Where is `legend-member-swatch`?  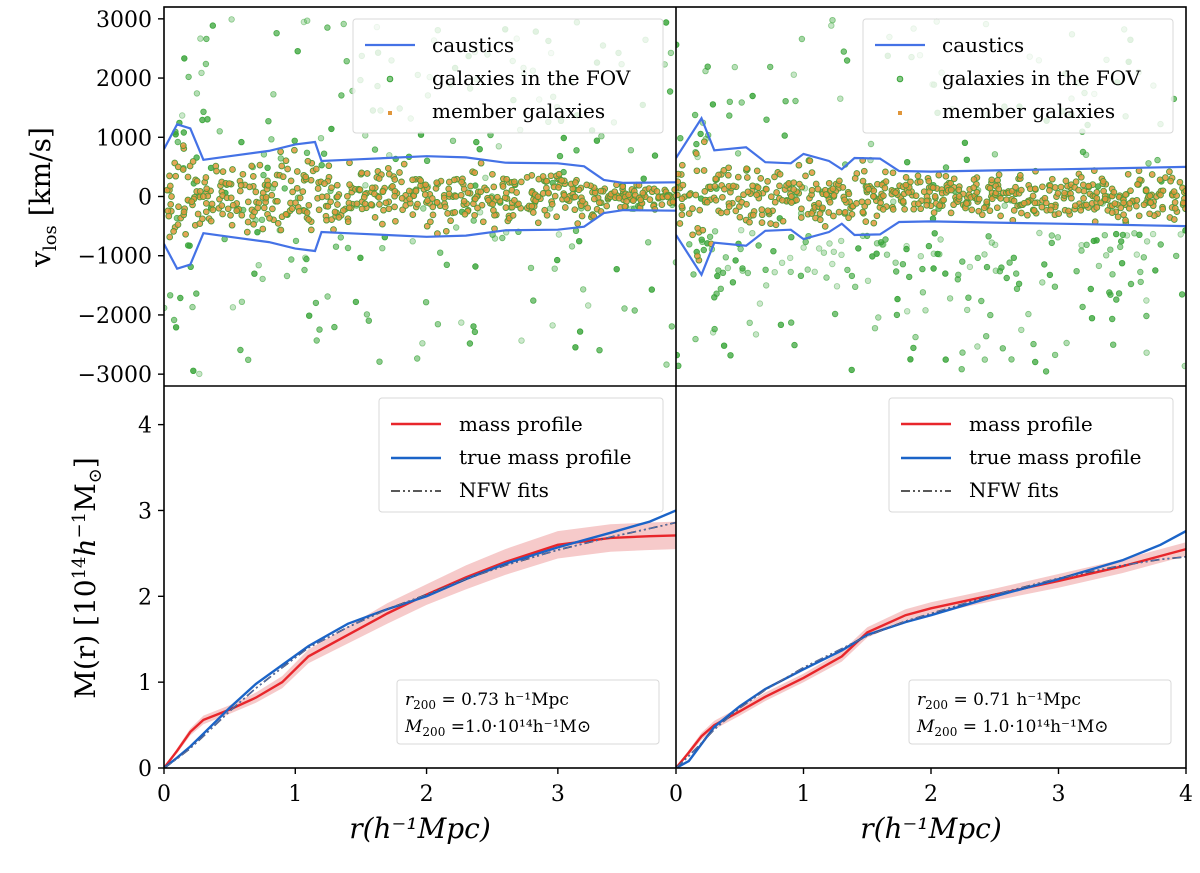 legend-member-swatch is located at coordinates (900, 113).